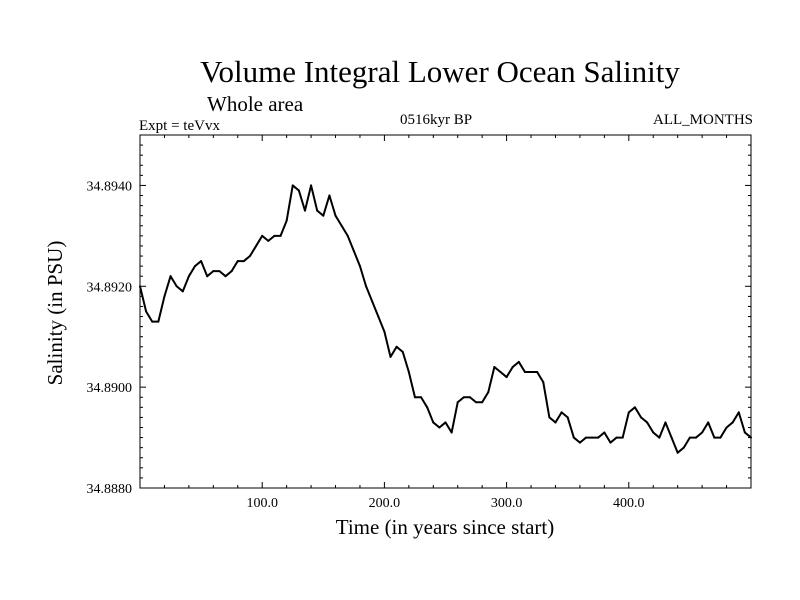  Describe the element at coordinates (55, 313) in the screenshot. I see `y-axis-label: Salinity (in PSU)` at that location.